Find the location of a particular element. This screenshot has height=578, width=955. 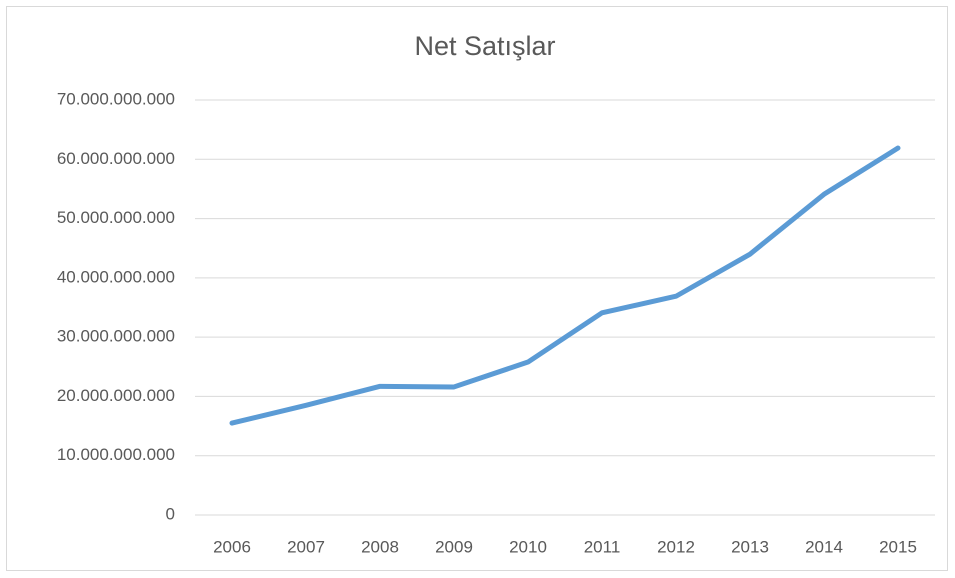

x-tick-label: 2008 is located at coordinates (380, 546).